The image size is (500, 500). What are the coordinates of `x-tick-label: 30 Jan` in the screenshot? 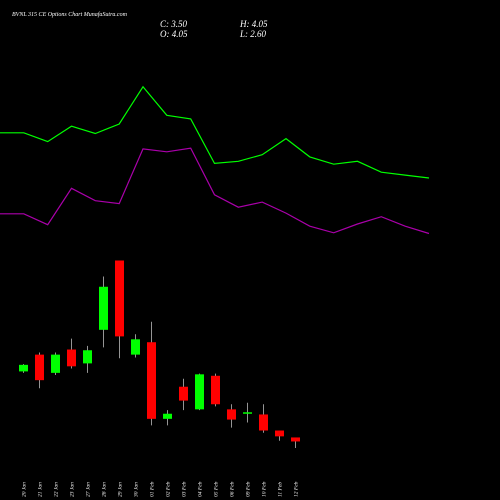 It's located at (137, 490).